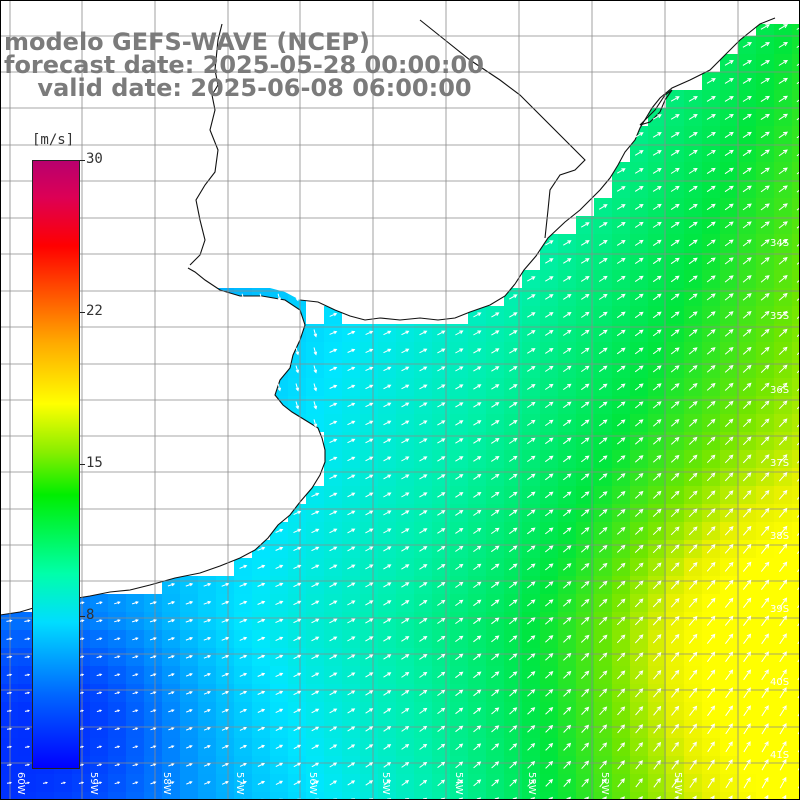 The image size is (800, 800). What do you see at coordinates (779, 609) in the screenshot?
I see `latitude-label: 39S` at bounding box center [779, 609].